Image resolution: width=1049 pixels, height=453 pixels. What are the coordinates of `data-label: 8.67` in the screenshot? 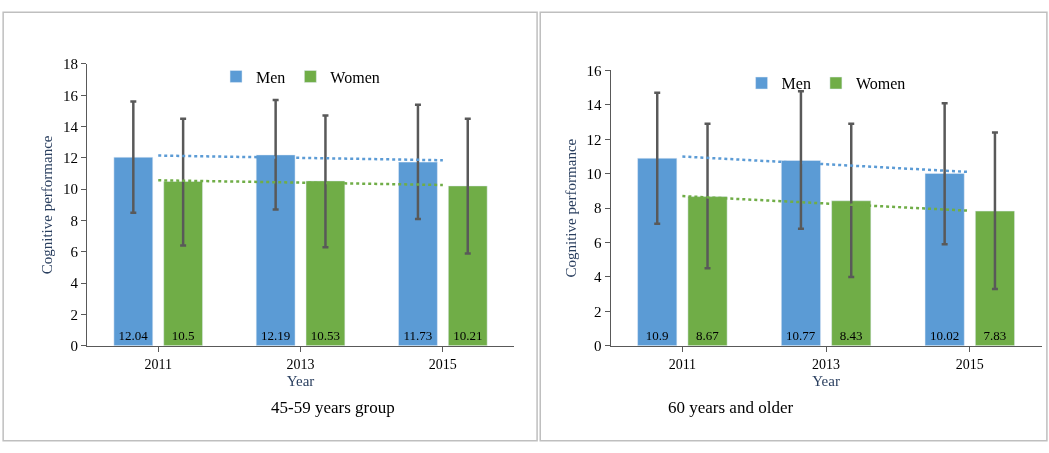 It's located at (707, 335).